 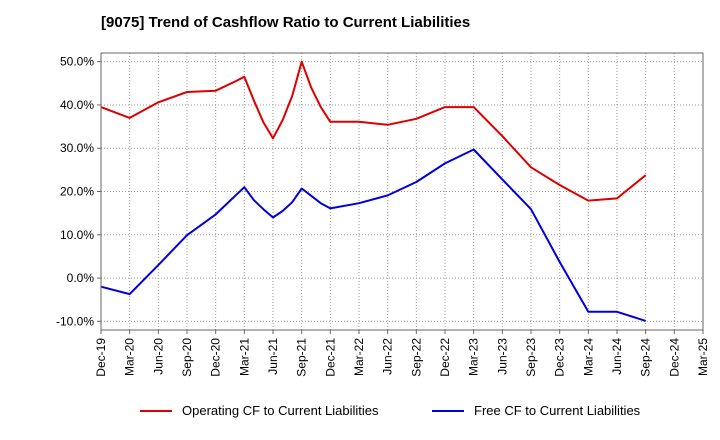 What do you see at coordinates (359, 357) in the screenshot?
I see `x-tick-label: Mar-22` at bounding box center [359, 357].